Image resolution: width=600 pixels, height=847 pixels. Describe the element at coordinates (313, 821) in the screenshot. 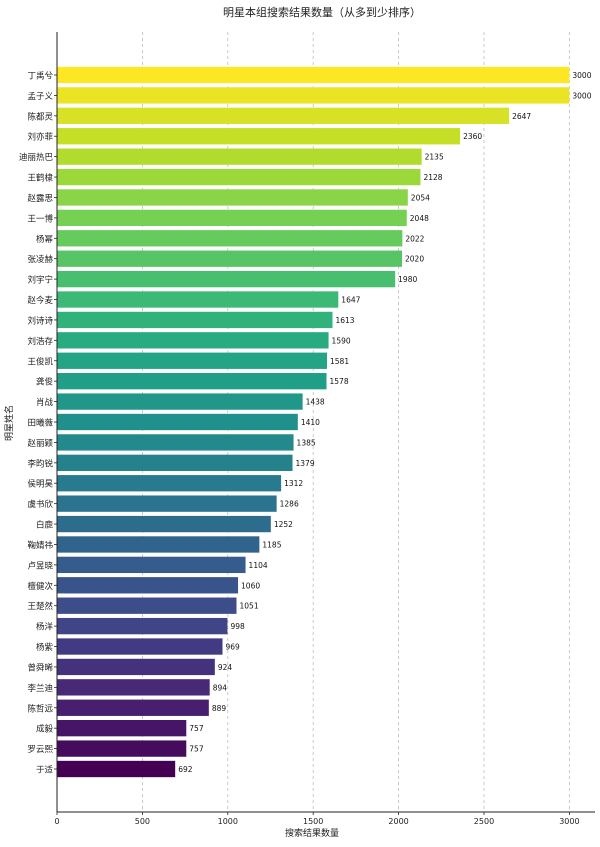

I see `x-tick-label: 1500` at that location.